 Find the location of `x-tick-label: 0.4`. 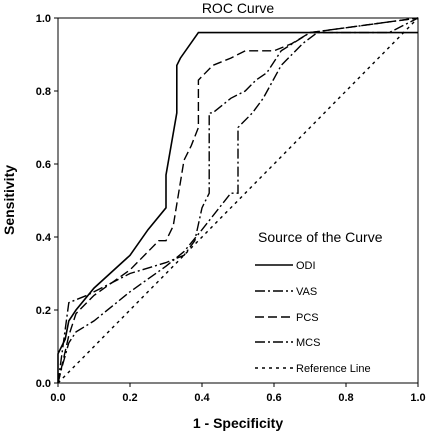

x-tick-label: 0.4 is located at coordinates (202, 398).